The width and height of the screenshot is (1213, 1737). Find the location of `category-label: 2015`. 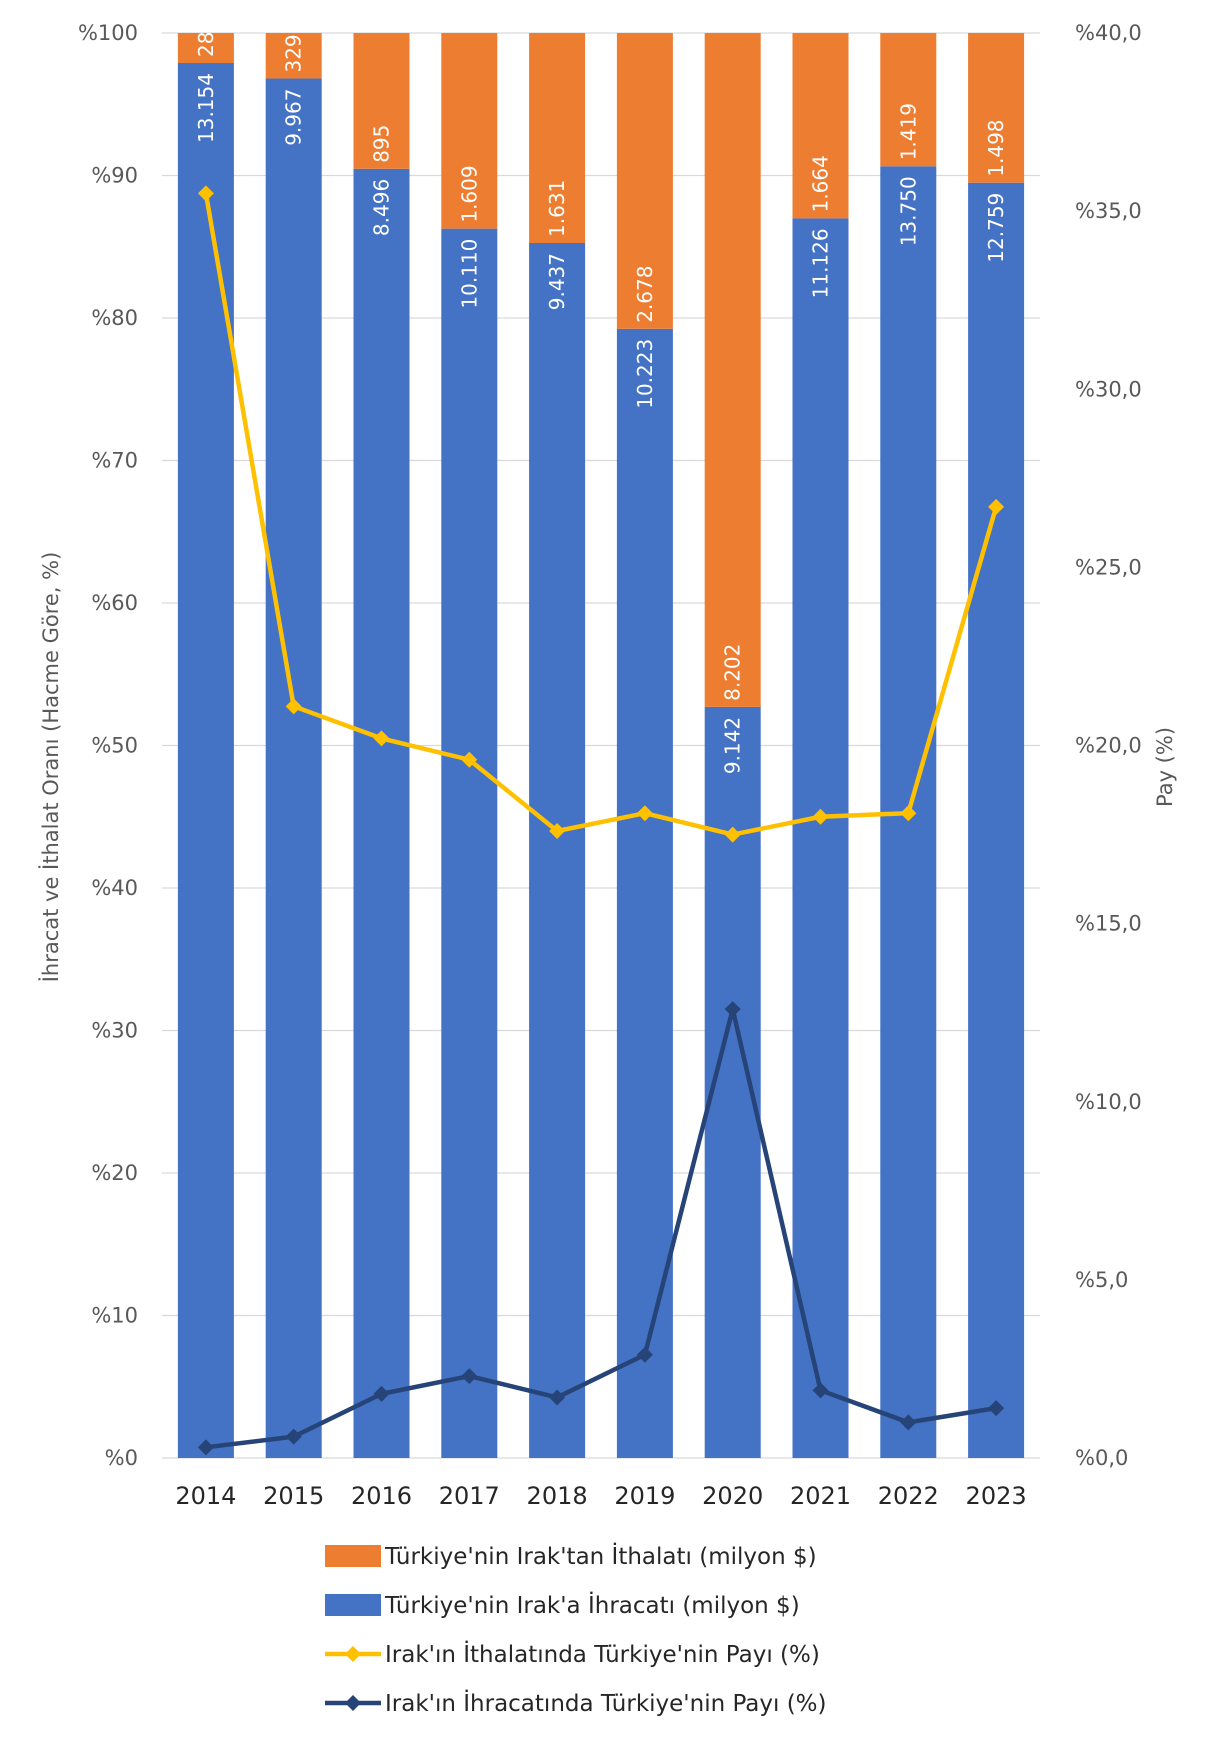

category-label: 2015 is located at coordinates (293, 1496).